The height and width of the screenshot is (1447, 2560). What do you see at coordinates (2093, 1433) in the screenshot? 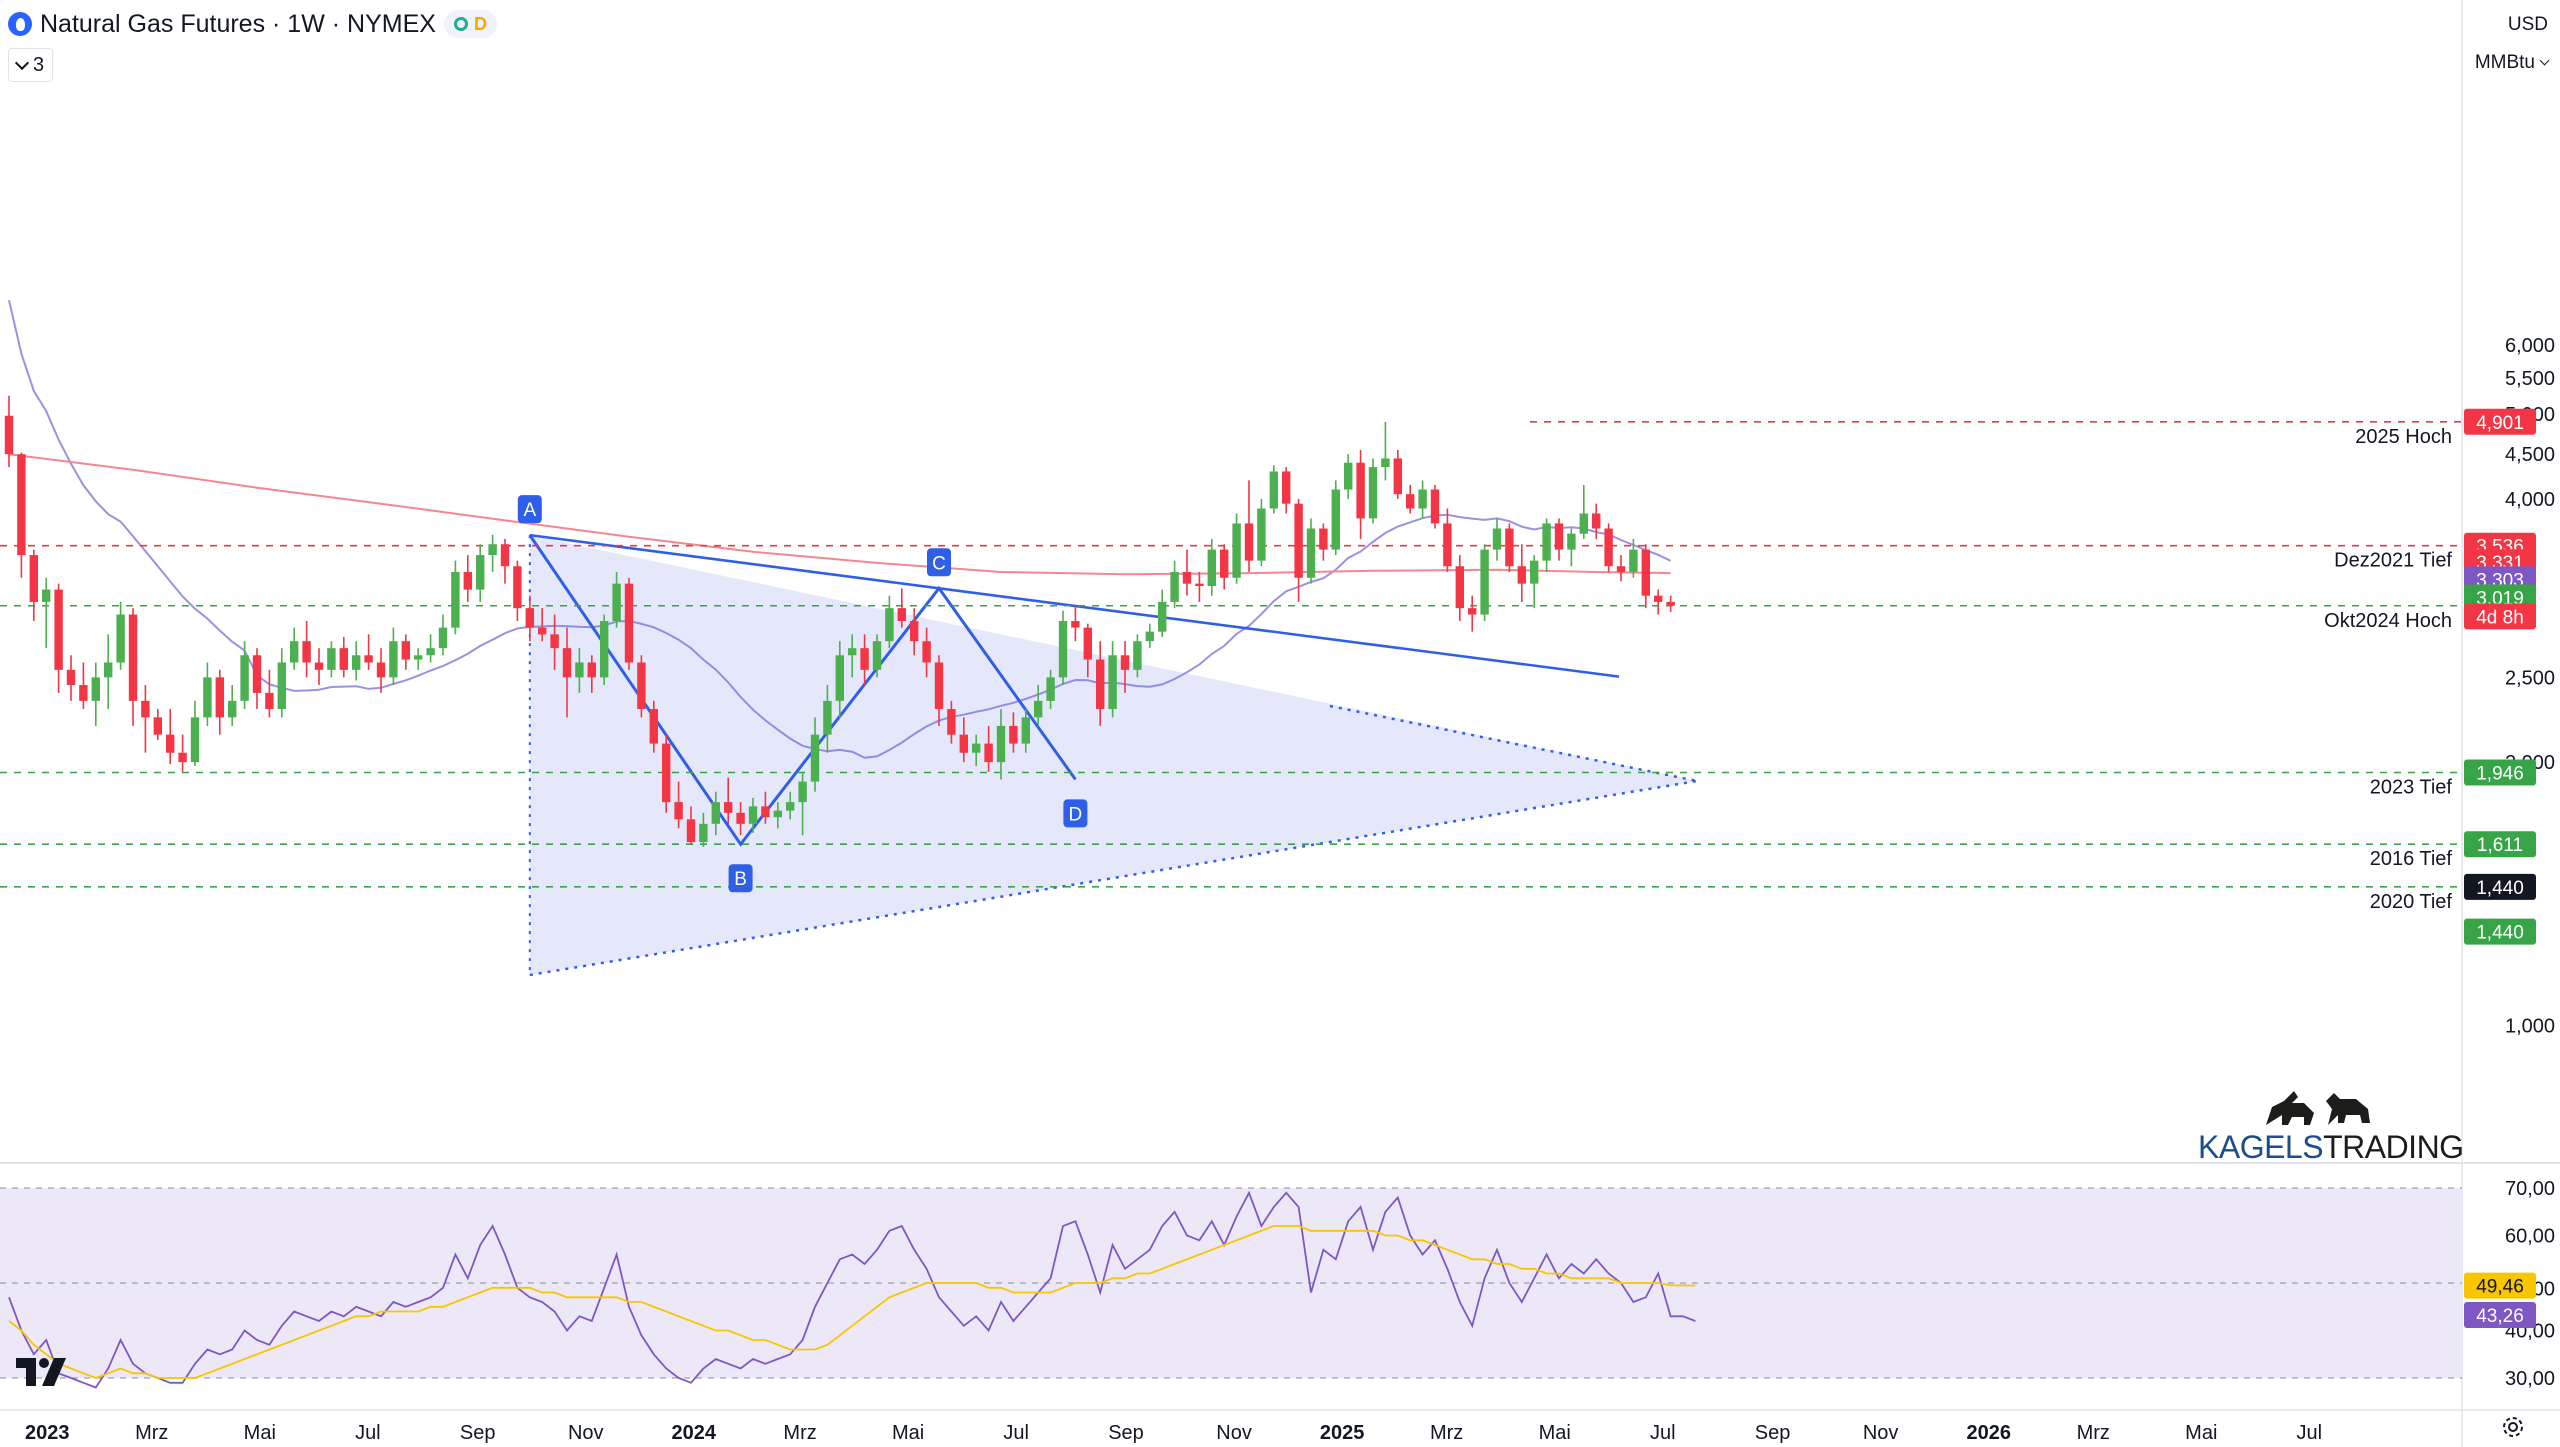
I see `time-tick-label: Mrz` at bounding box center [2093, 1433].